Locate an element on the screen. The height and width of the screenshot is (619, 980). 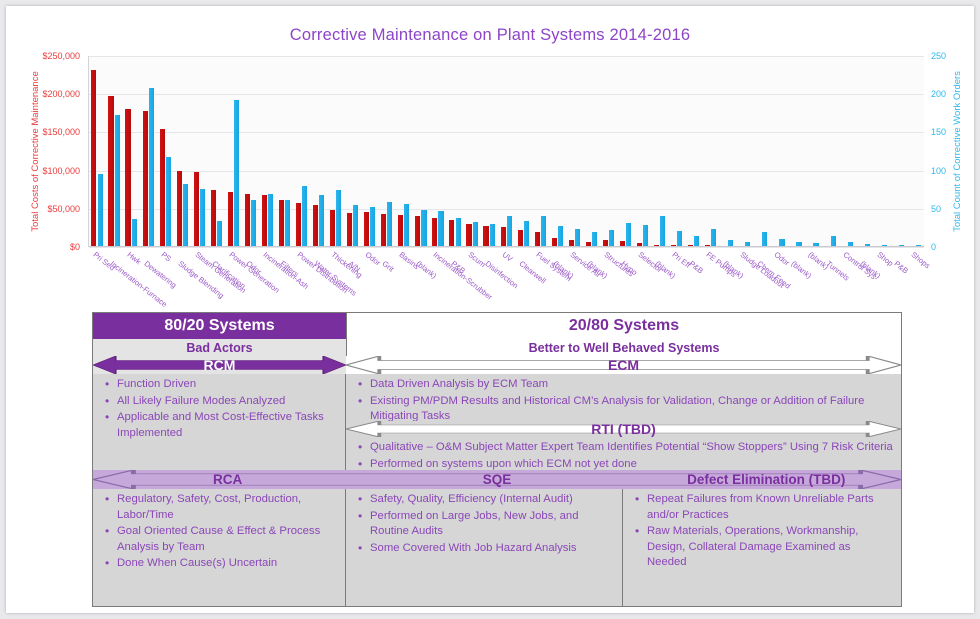
arrow-sqe-label: SQE is located at coordinates (497, 479).